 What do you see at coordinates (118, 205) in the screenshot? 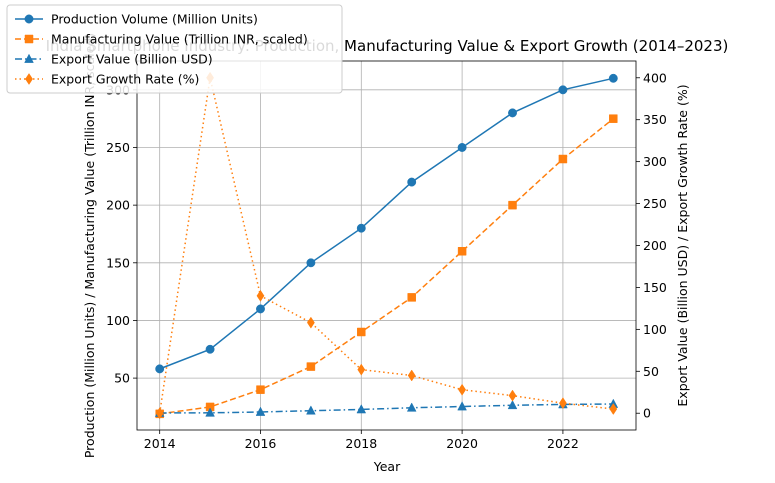
I see `left-y-tick-label: 200` at bounding box center [118, 205].